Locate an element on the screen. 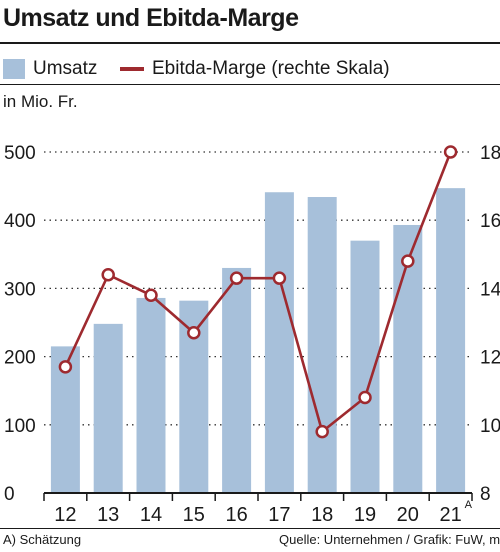  right-tick-16: 16 is located at coordinates (490, 221).